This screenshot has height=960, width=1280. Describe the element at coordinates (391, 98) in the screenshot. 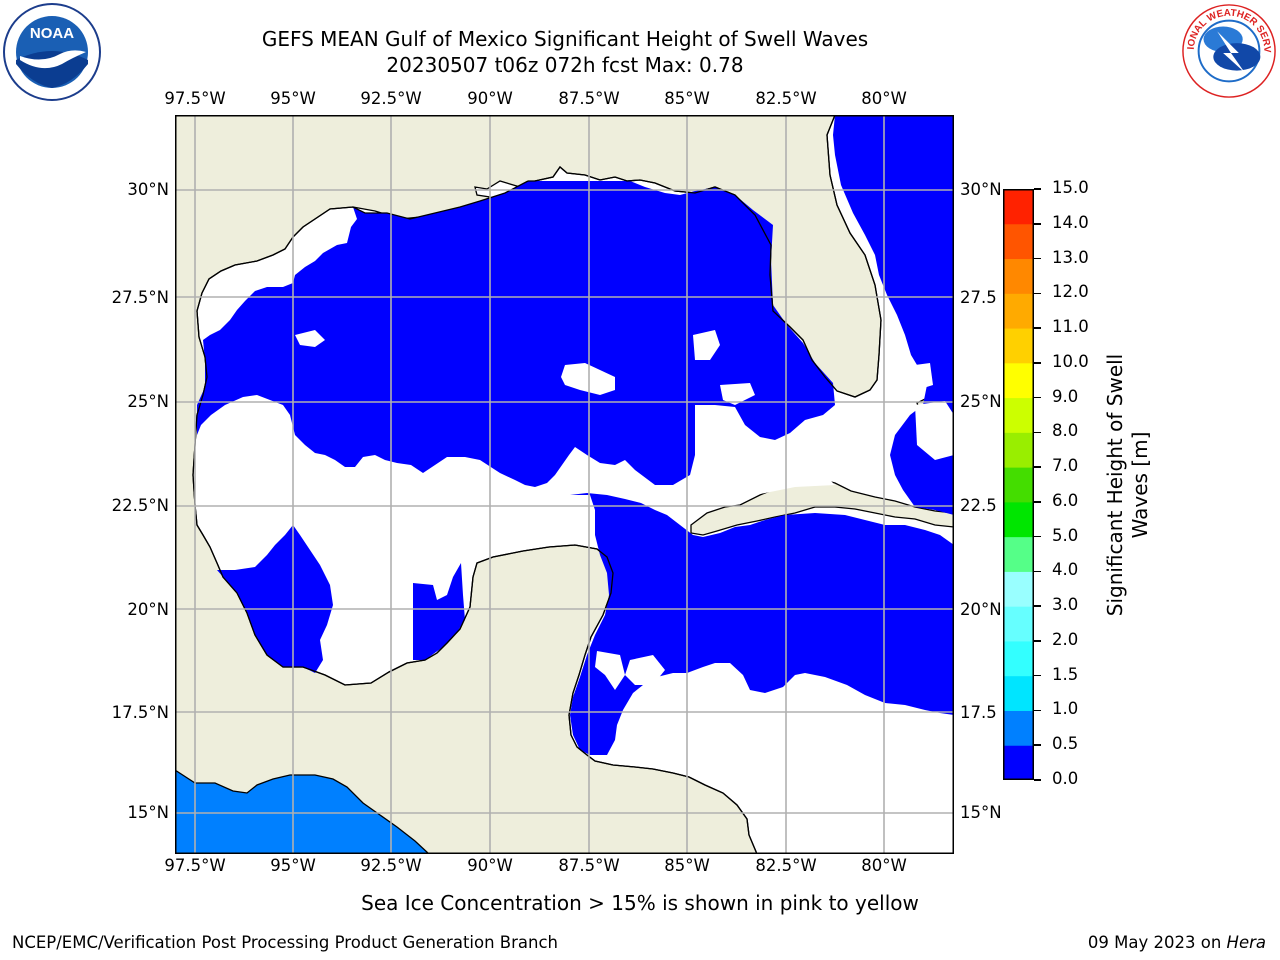

I see `lon-label-top: 92.5°W` at that location.